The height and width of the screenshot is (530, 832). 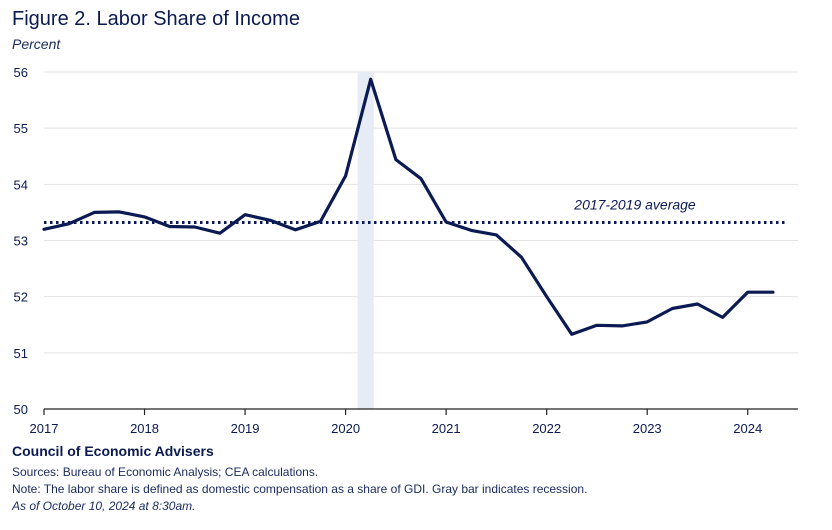 What do you see at coordinates (21, 128) in the screenshot?
I see `y-tick-label: 55` at bounding box center [21, 128].